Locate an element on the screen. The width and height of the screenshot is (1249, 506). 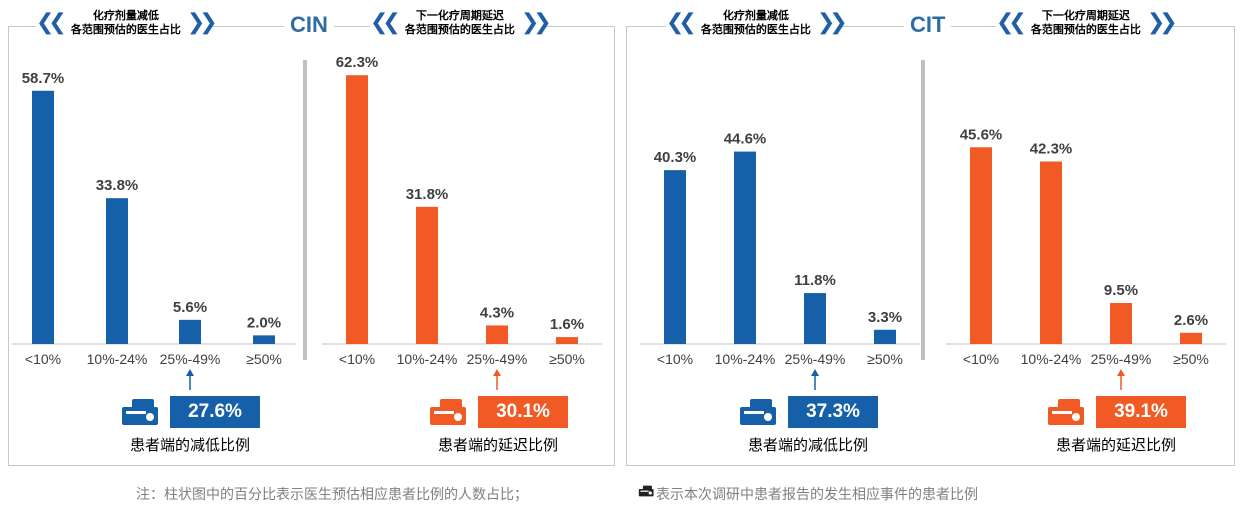
data-label: 9.5% is located at coordinates (1121, 290).